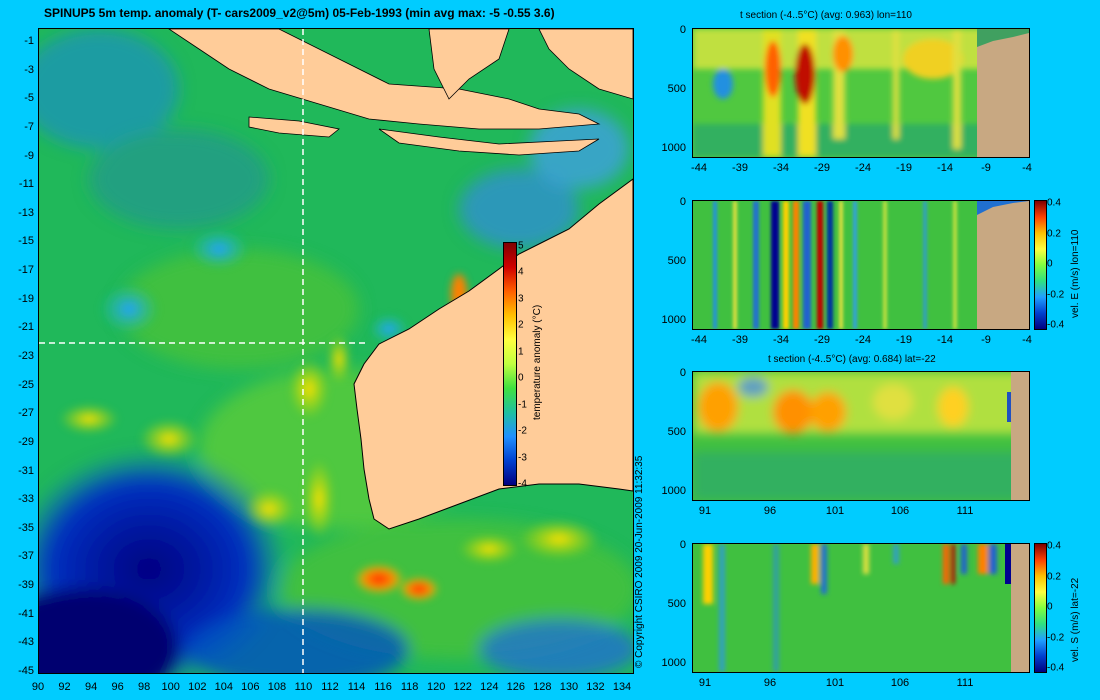 The width and height of the screenshot is (1100, 700). What do you see at coordinates (542, 687) in the screenshot?
I see `map-lon-tick: 128` at bounding box center [542, 687].